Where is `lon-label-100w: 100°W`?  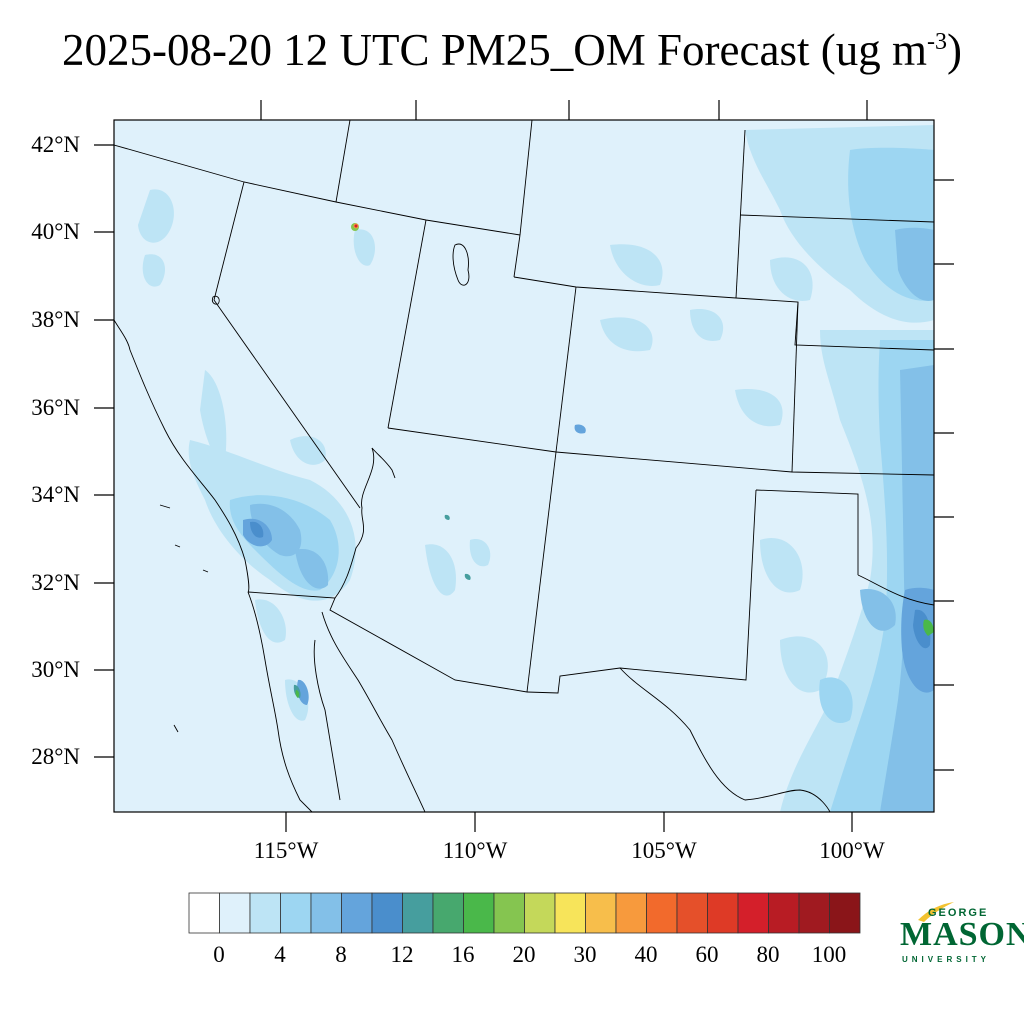 lon-label-100w: 100°W is located at coordinates (852, 850).